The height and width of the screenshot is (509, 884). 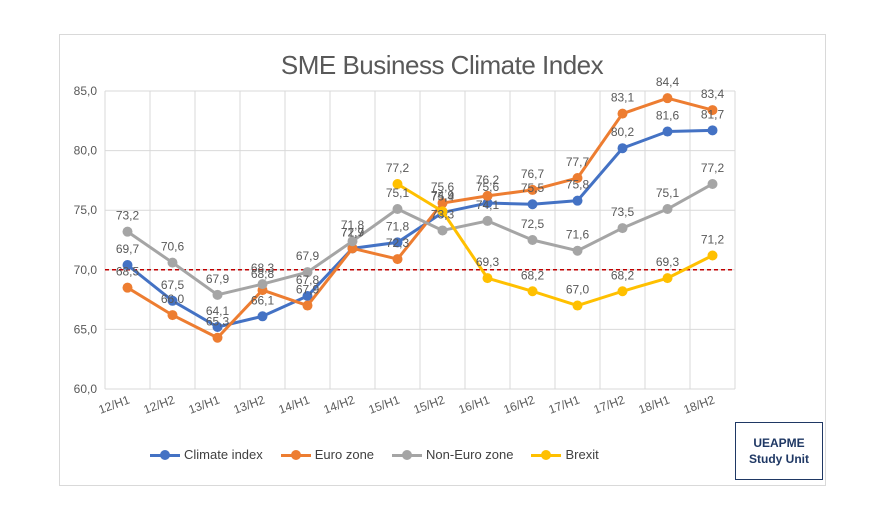 I want to click on data-label-euro-zone: 77,7, so click(x=578, y=162).